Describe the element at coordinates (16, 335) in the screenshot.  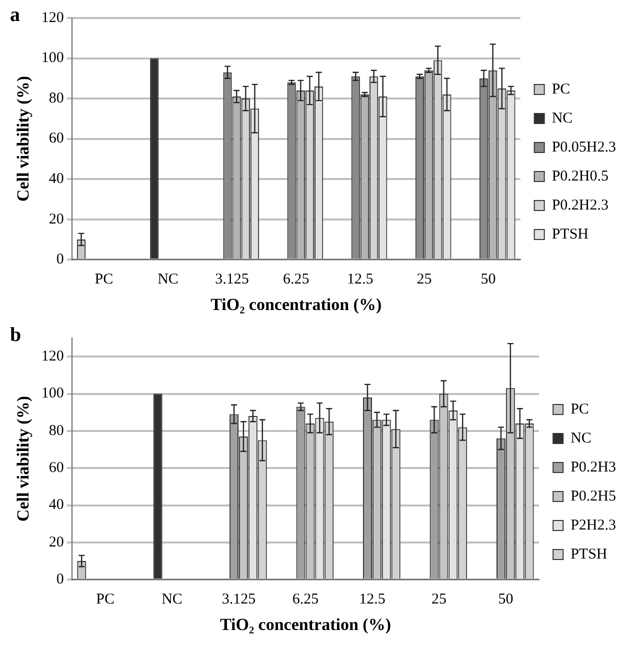
I see `chart-title: b` at that location.